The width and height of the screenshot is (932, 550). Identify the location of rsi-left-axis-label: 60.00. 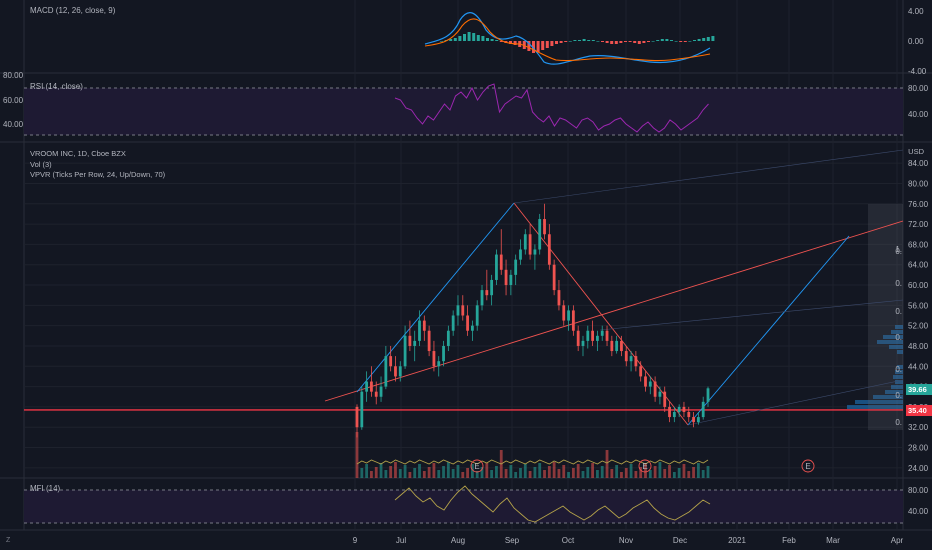
(13, 100).